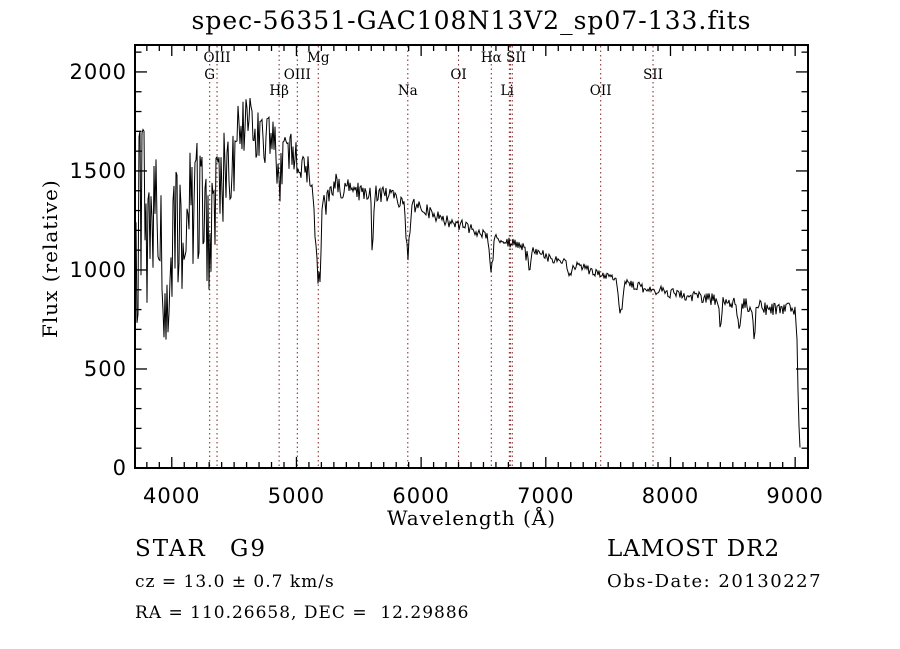 This screenshot has width=900, height=649. Describe the element at coordinates (98, 171) in the screenshot. I see `y-tick-label: 1500` at that location.